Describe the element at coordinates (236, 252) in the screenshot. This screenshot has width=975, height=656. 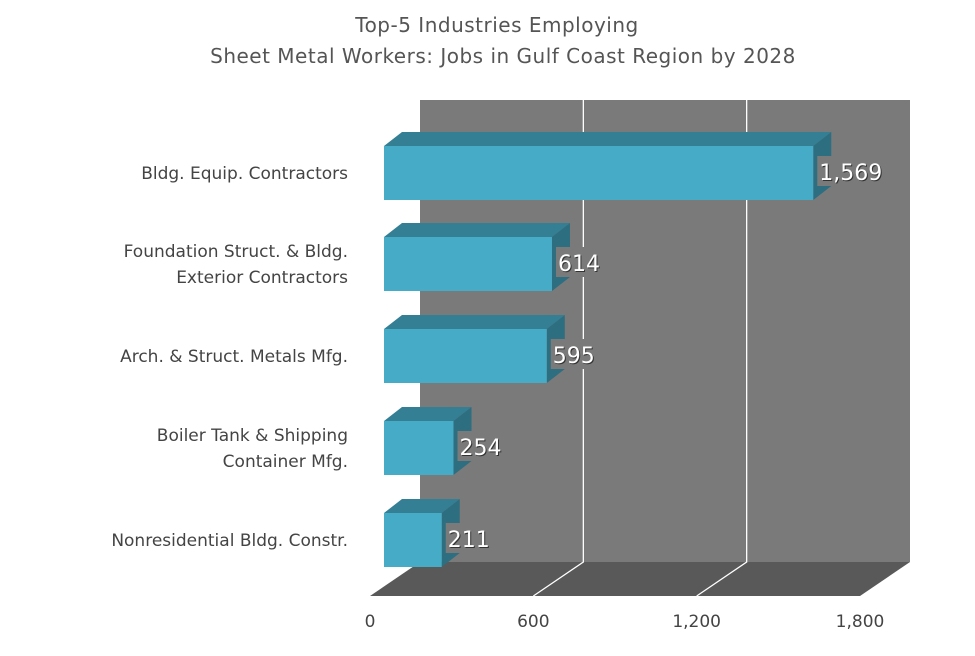
I see `category-label: Foundation Struct. & Bldg.` at that location.